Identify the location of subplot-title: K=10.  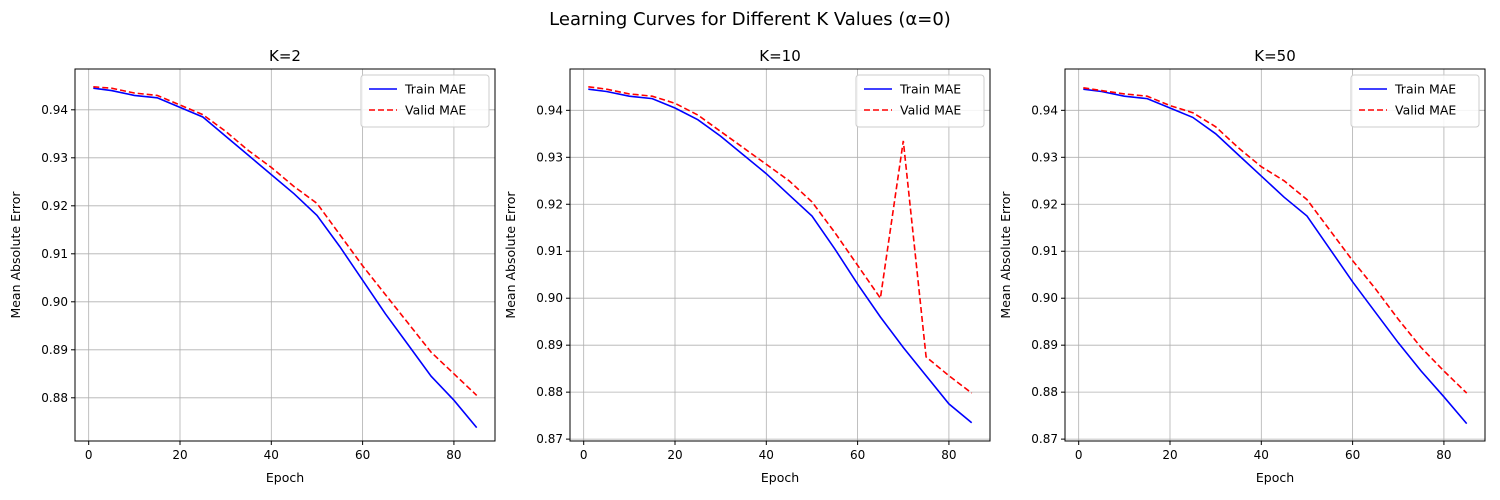
(780, 56).